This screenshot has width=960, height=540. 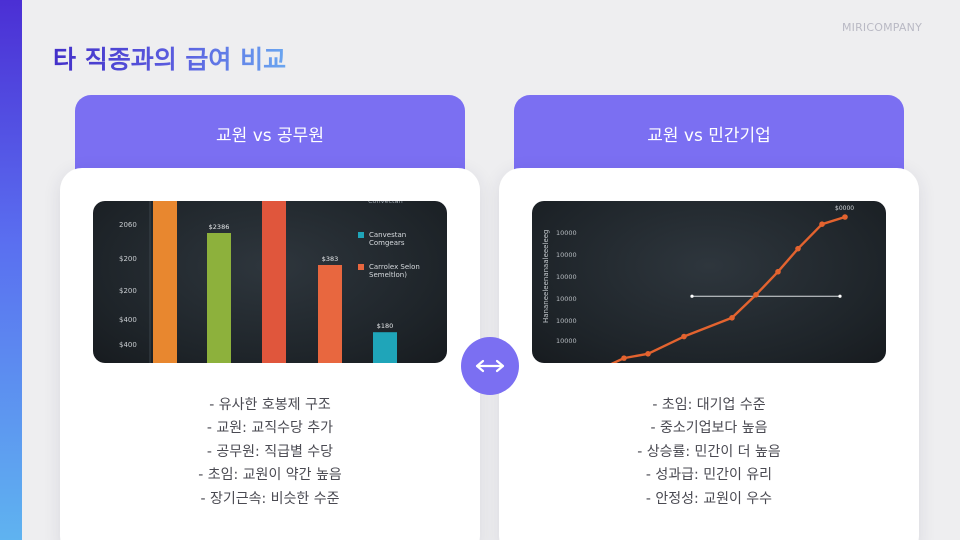 I want to click on brand-name: MIRICOMPANY, so click(x=881, y=27).